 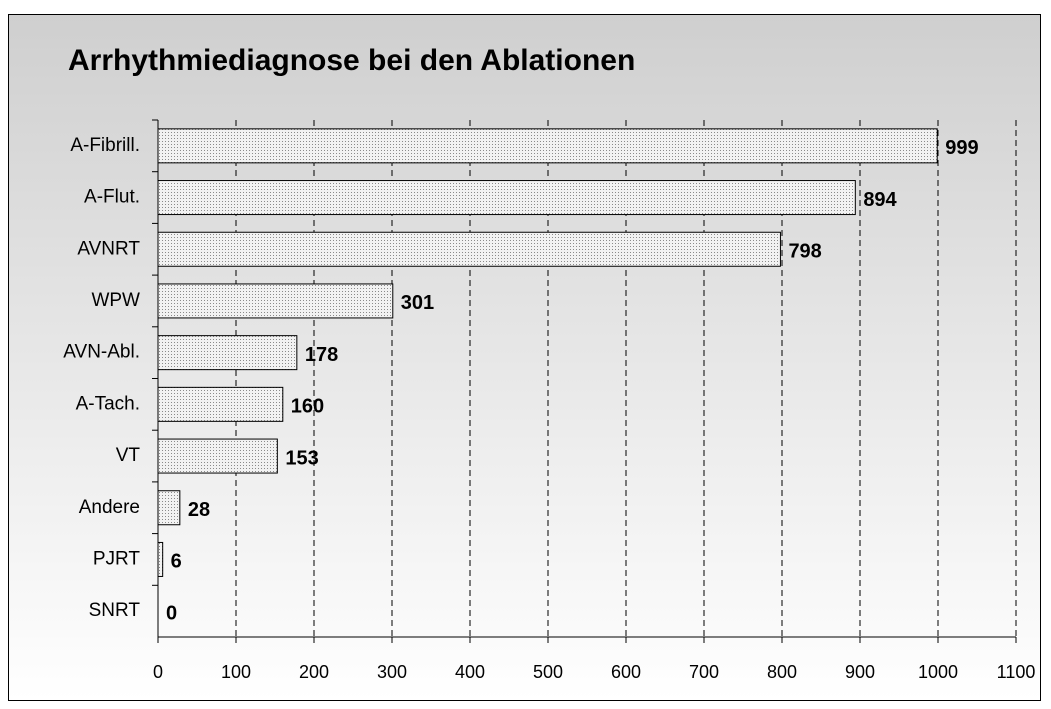 I want to click on x-tick-label: 800, so click(x=782, y=672).